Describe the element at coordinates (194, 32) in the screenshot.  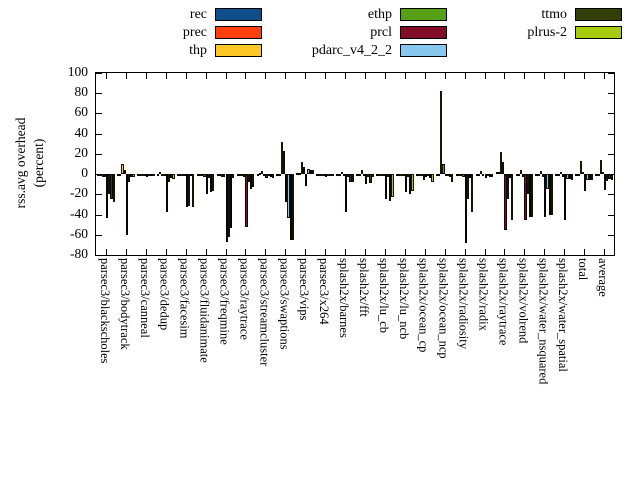
I see `legend-label: prec` at that location.